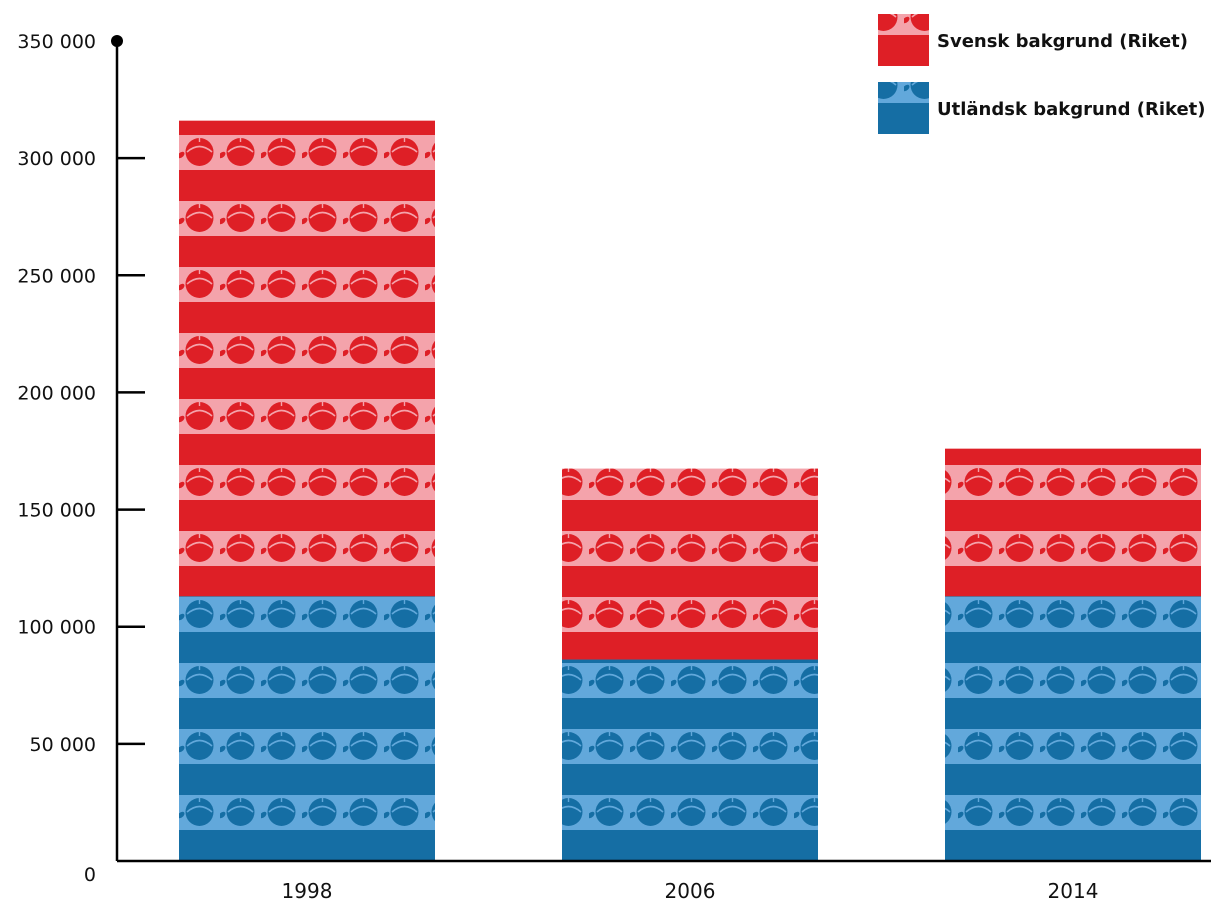  I want to click on y-tick-label: 150 000, so click(56, 511).